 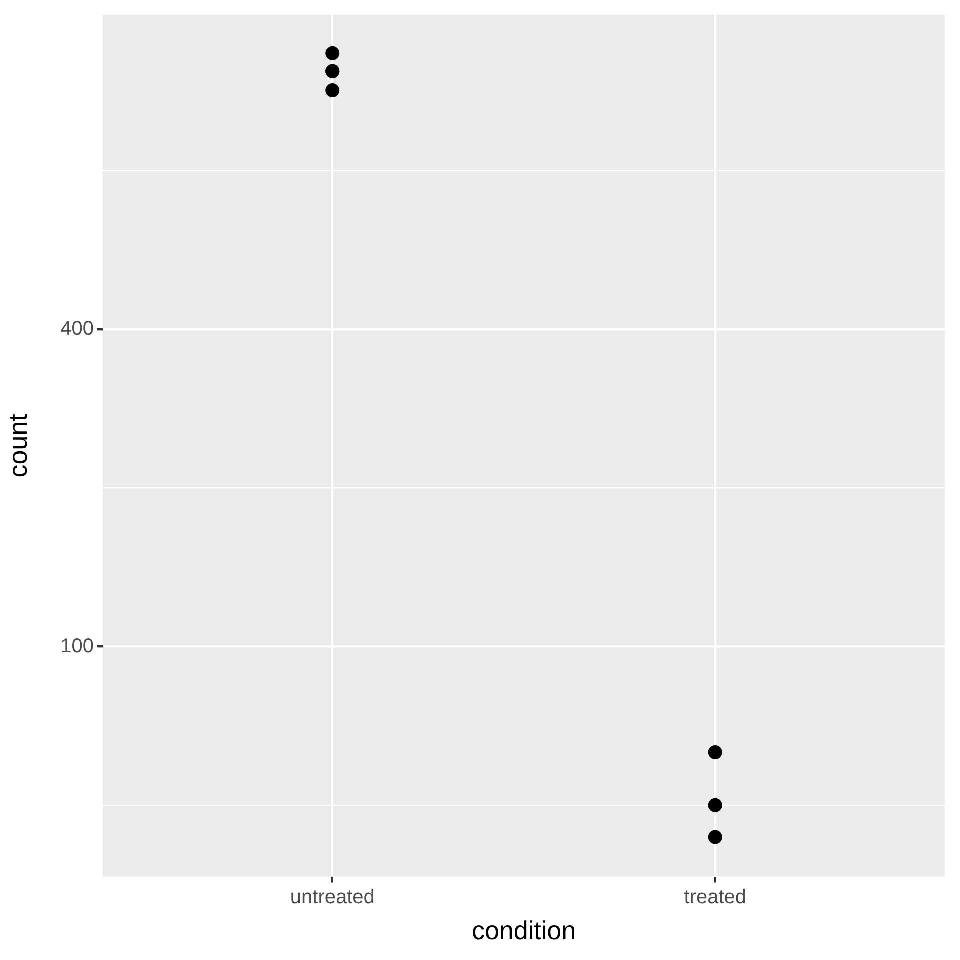 I want to click on x-tick-label: untreated, so click(x=332, y=897).